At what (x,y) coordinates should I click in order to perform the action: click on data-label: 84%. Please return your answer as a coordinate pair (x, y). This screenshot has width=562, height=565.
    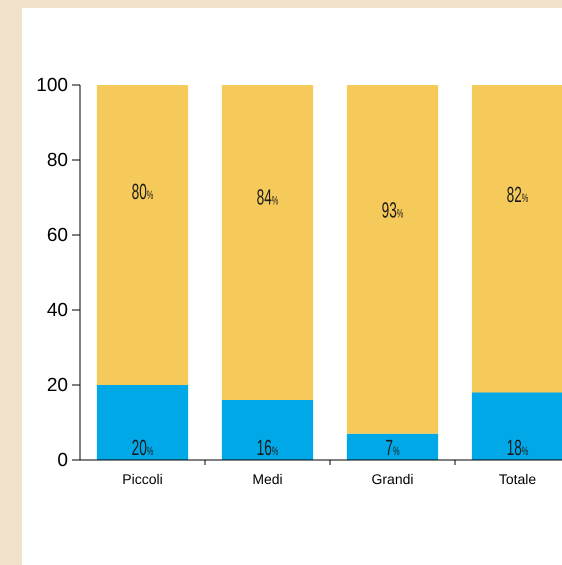
    Looking at the image, I should click on (267, 197).